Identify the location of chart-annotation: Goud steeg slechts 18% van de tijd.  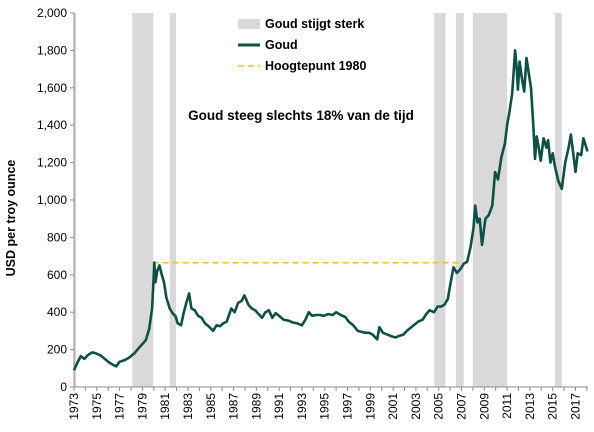
(301, 115).